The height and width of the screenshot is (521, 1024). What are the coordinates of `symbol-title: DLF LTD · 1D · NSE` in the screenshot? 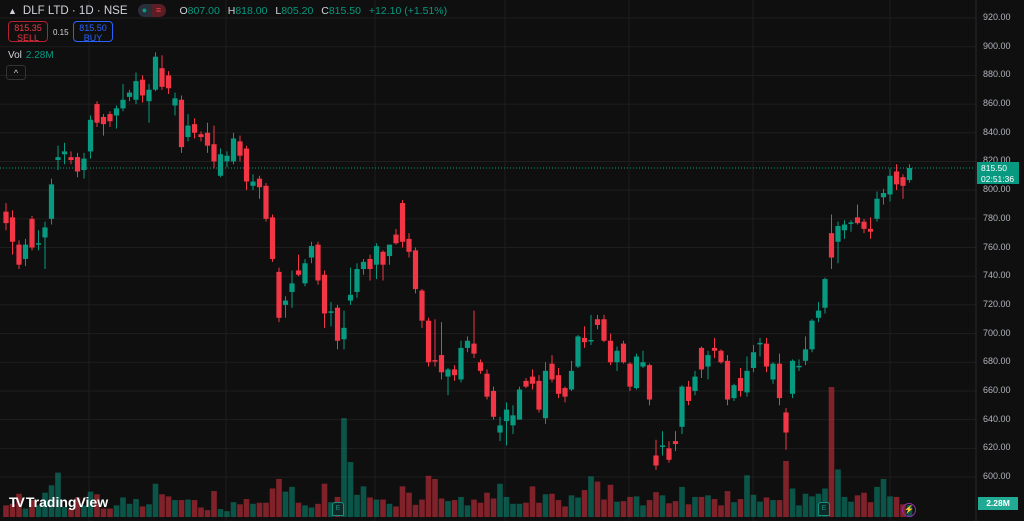 It's located at (75, 10).